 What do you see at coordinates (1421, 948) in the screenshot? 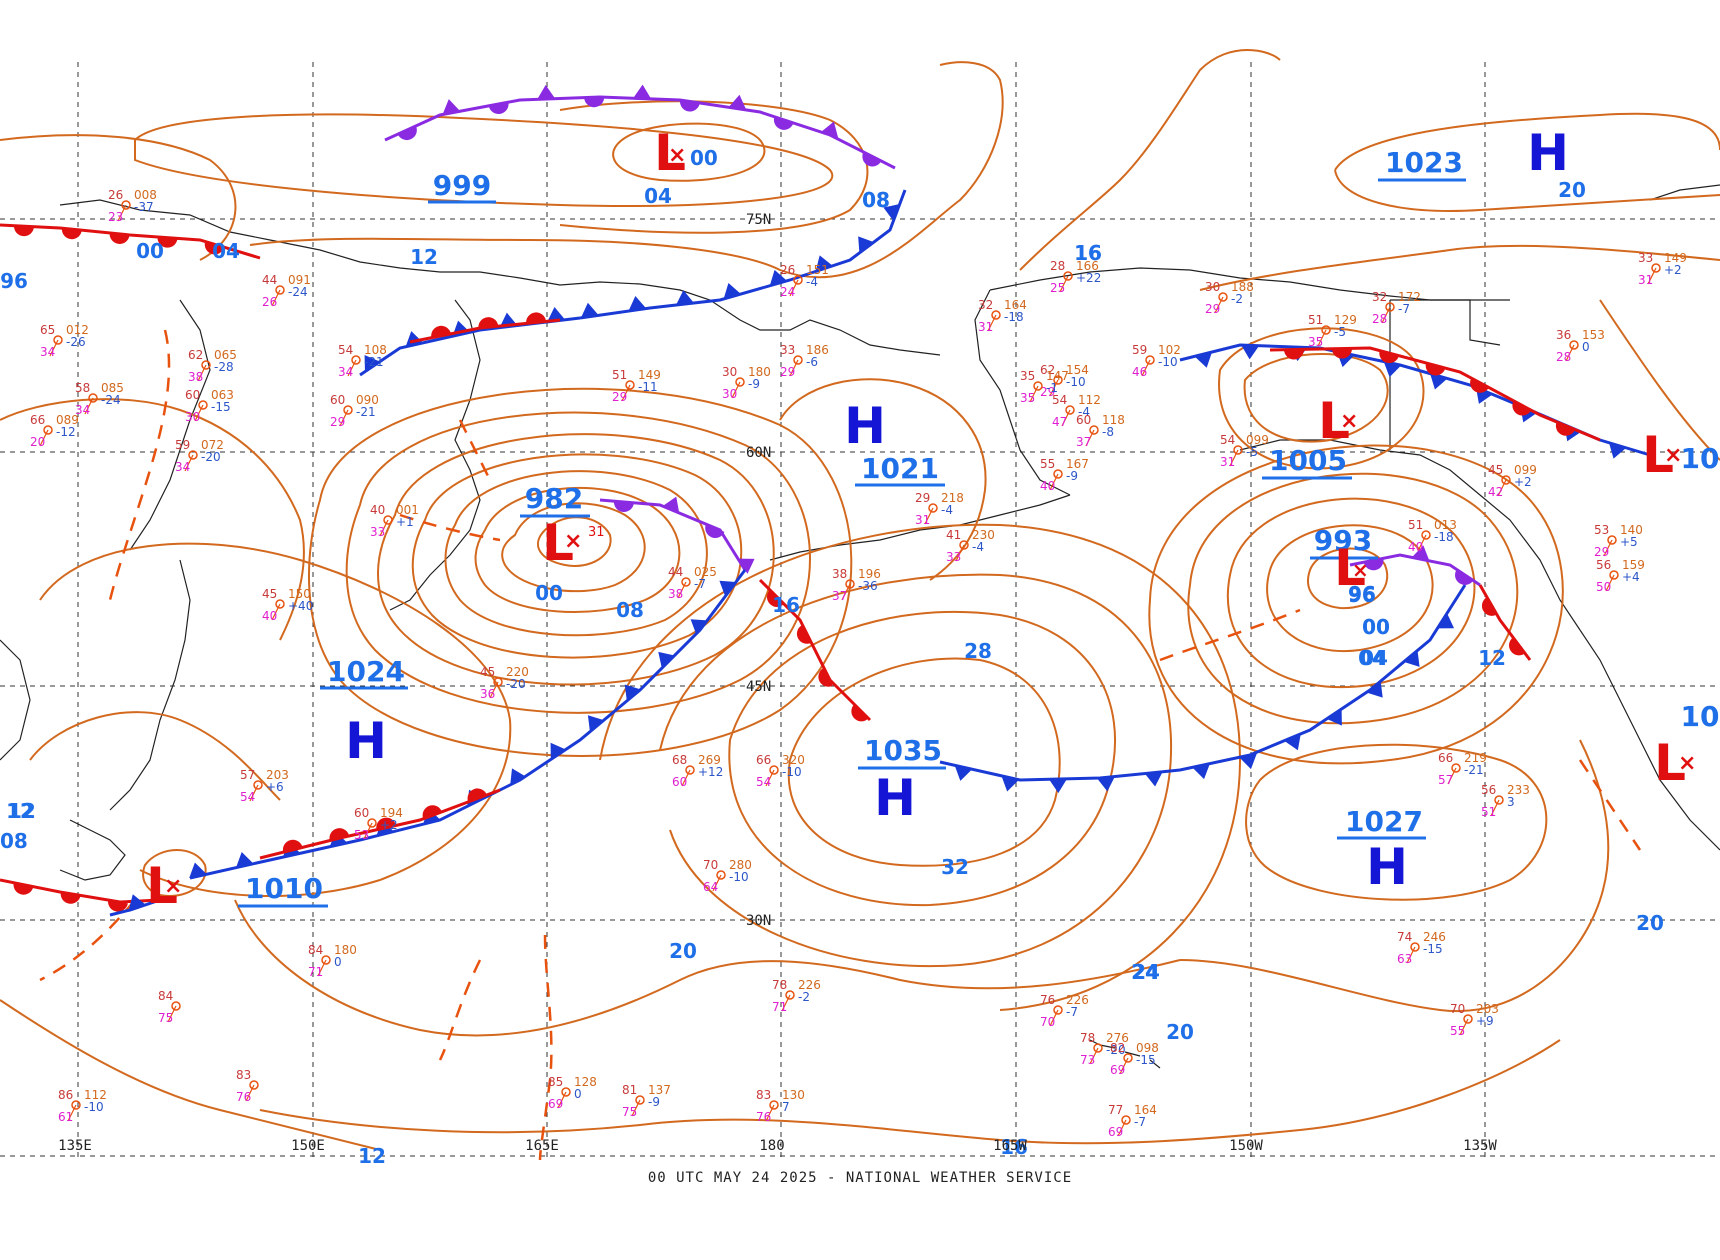
I see `station-plot: 74 63 246-15` at bounding box center [1421, 948].